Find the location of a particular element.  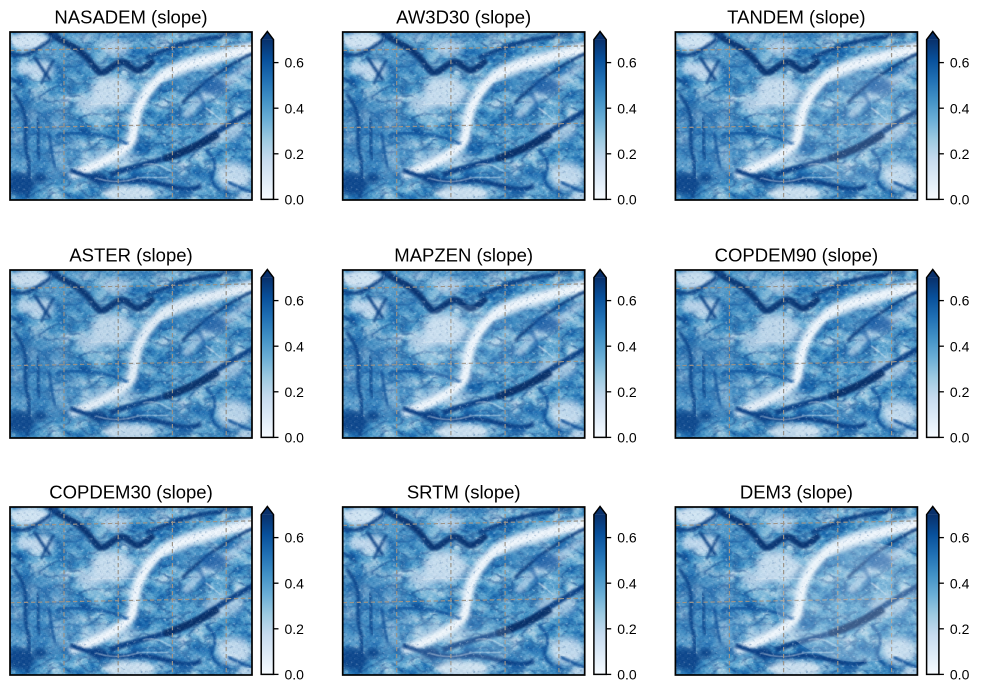

svg-text: TANDEM (slope) is located at coordinates (796, 16).